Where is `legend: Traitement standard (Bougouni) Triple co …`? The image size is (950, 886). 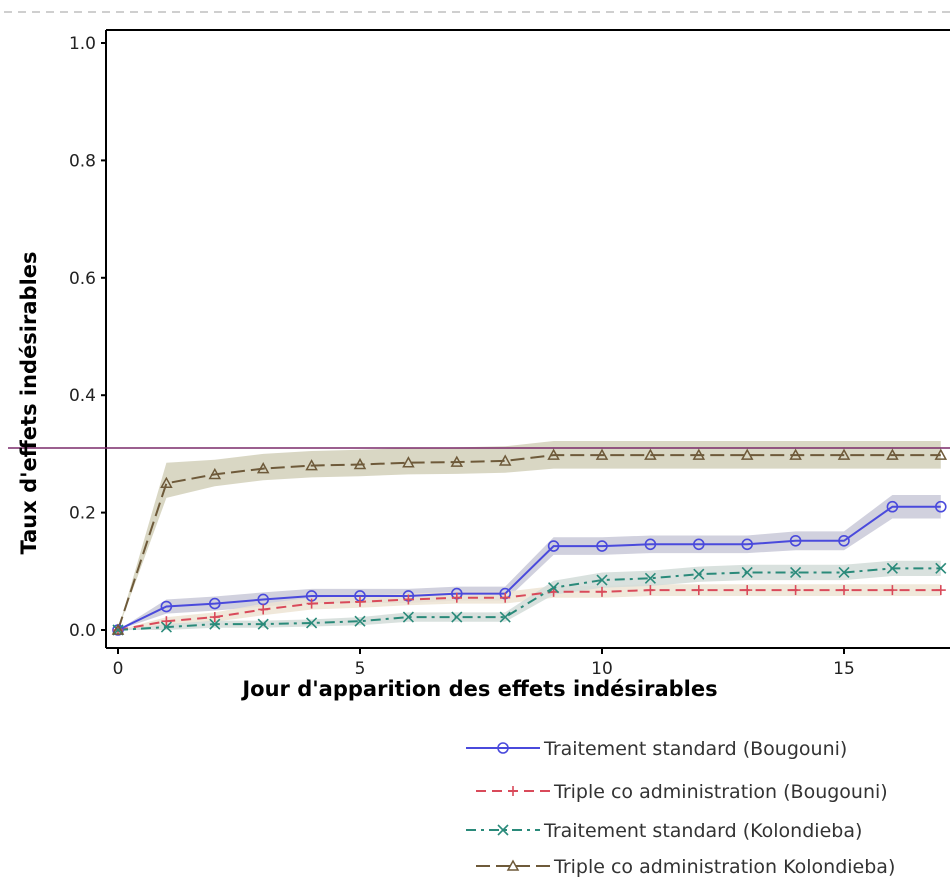 legend: Traitement standard (Bougouni) Triple co … is located at coordinates (680, 808).